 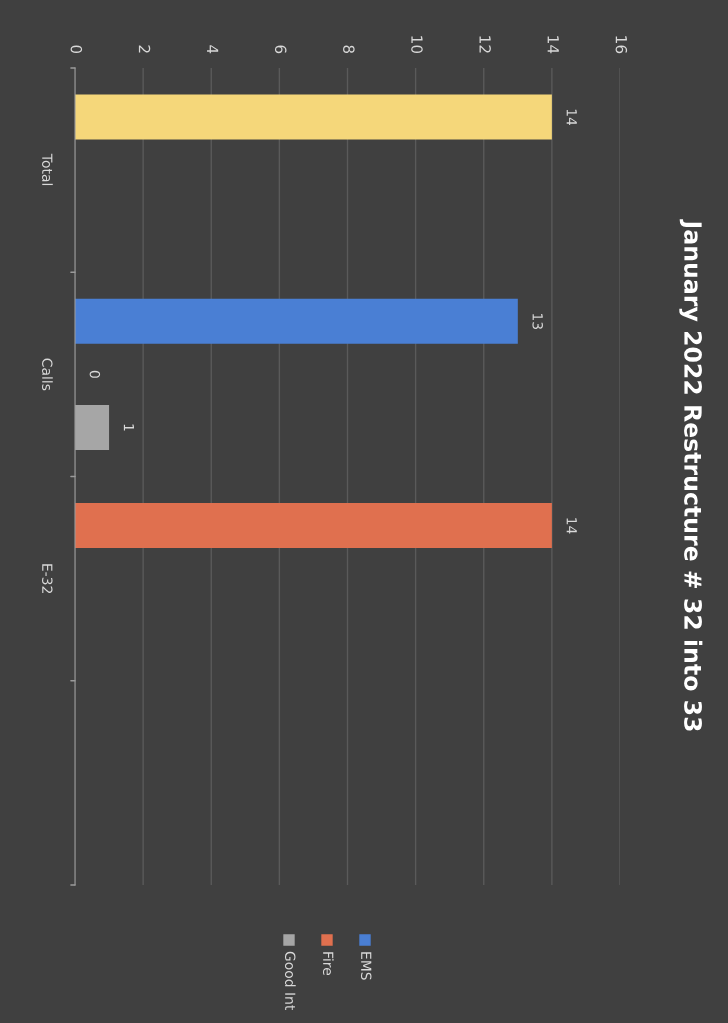 I want to click on x-tick-label: 4, so click(x=213, y=49).